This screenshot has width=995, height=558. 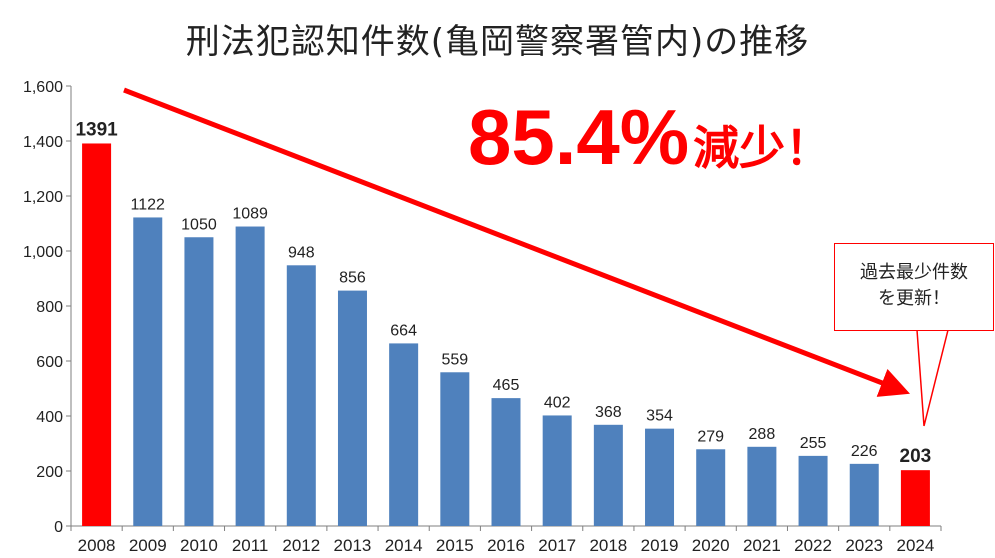 What do you see at coordinates (148, 204) in the screenshot?
I see `value-label: 1122` at bounding box center [148, 204].